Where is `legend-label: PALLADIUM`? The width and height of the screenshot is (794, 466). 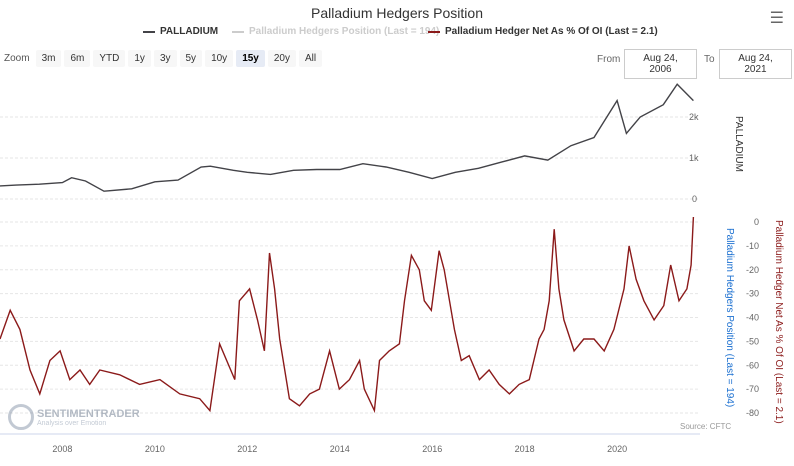 legend-label: PALLADIUM is located at coordinates (189, 31).